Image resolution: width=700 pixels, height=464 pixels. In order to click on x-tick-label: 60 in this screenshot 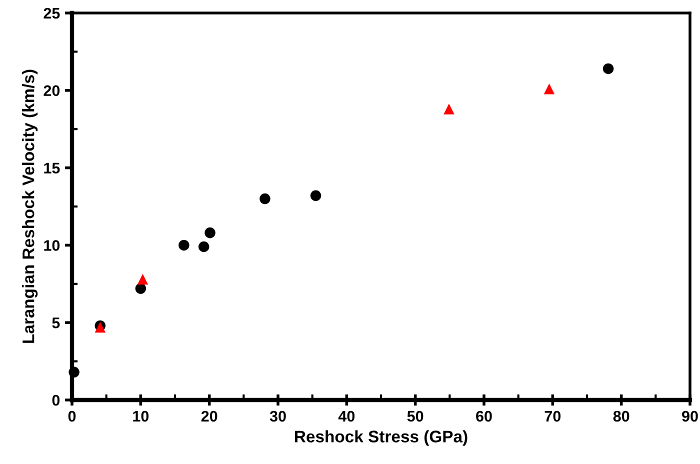, I will do `click(484, 416)`.